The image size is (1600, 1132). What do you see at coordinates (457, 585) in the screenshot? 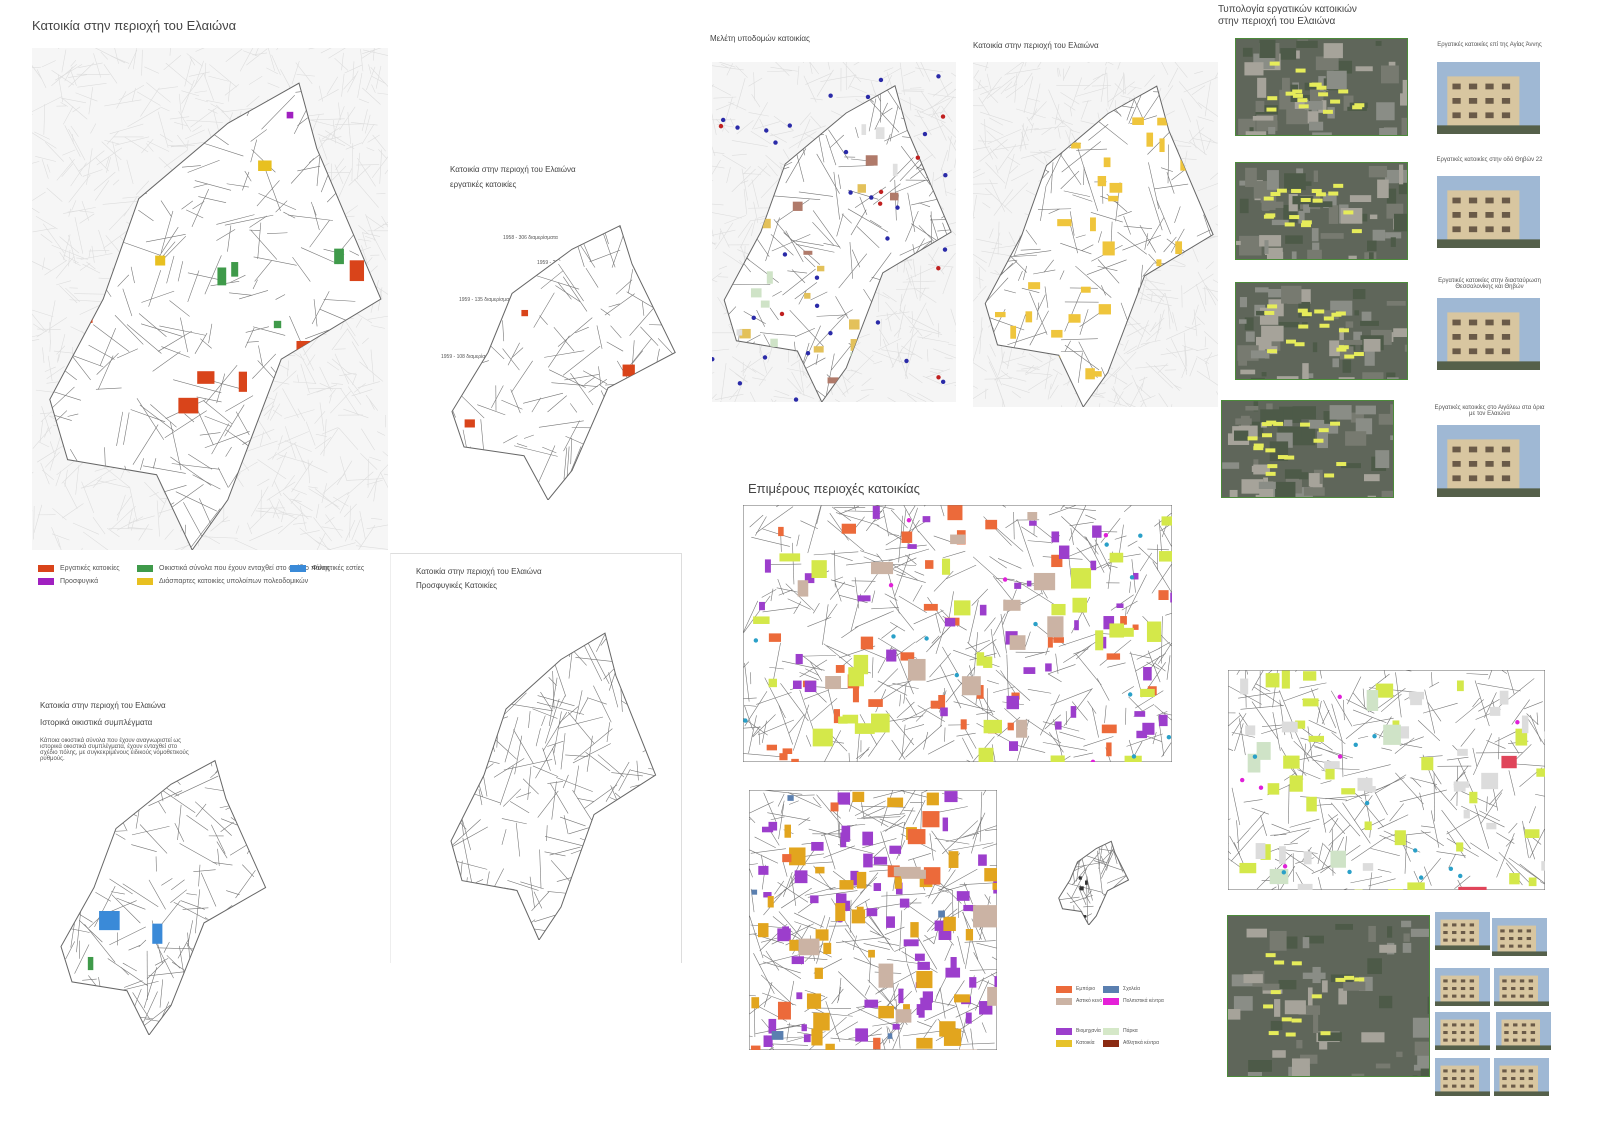
I see `subtitle: Προσφυγικές Κατοικίες` at bounding box center [457, 585].